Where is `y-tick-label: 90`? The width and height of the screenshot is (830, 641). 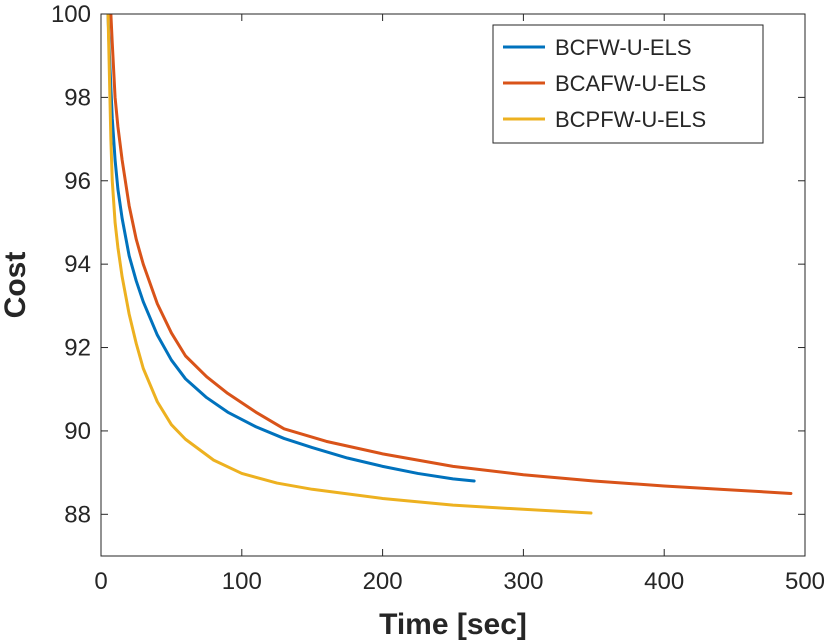
y-tick-label: 90 is located at coordinates (77, 431).